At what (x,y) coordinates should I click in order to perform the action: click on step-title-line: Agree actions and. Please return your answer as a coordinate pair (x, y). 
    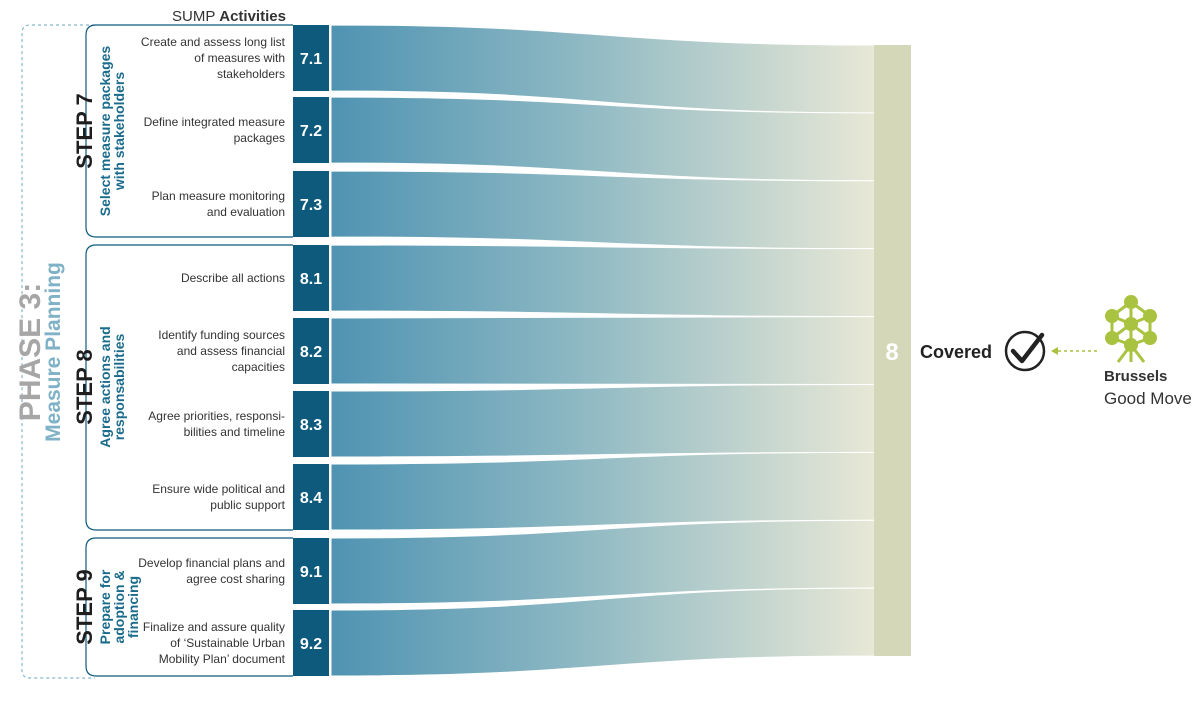
    Looking at the image, I should click on (105, 386).